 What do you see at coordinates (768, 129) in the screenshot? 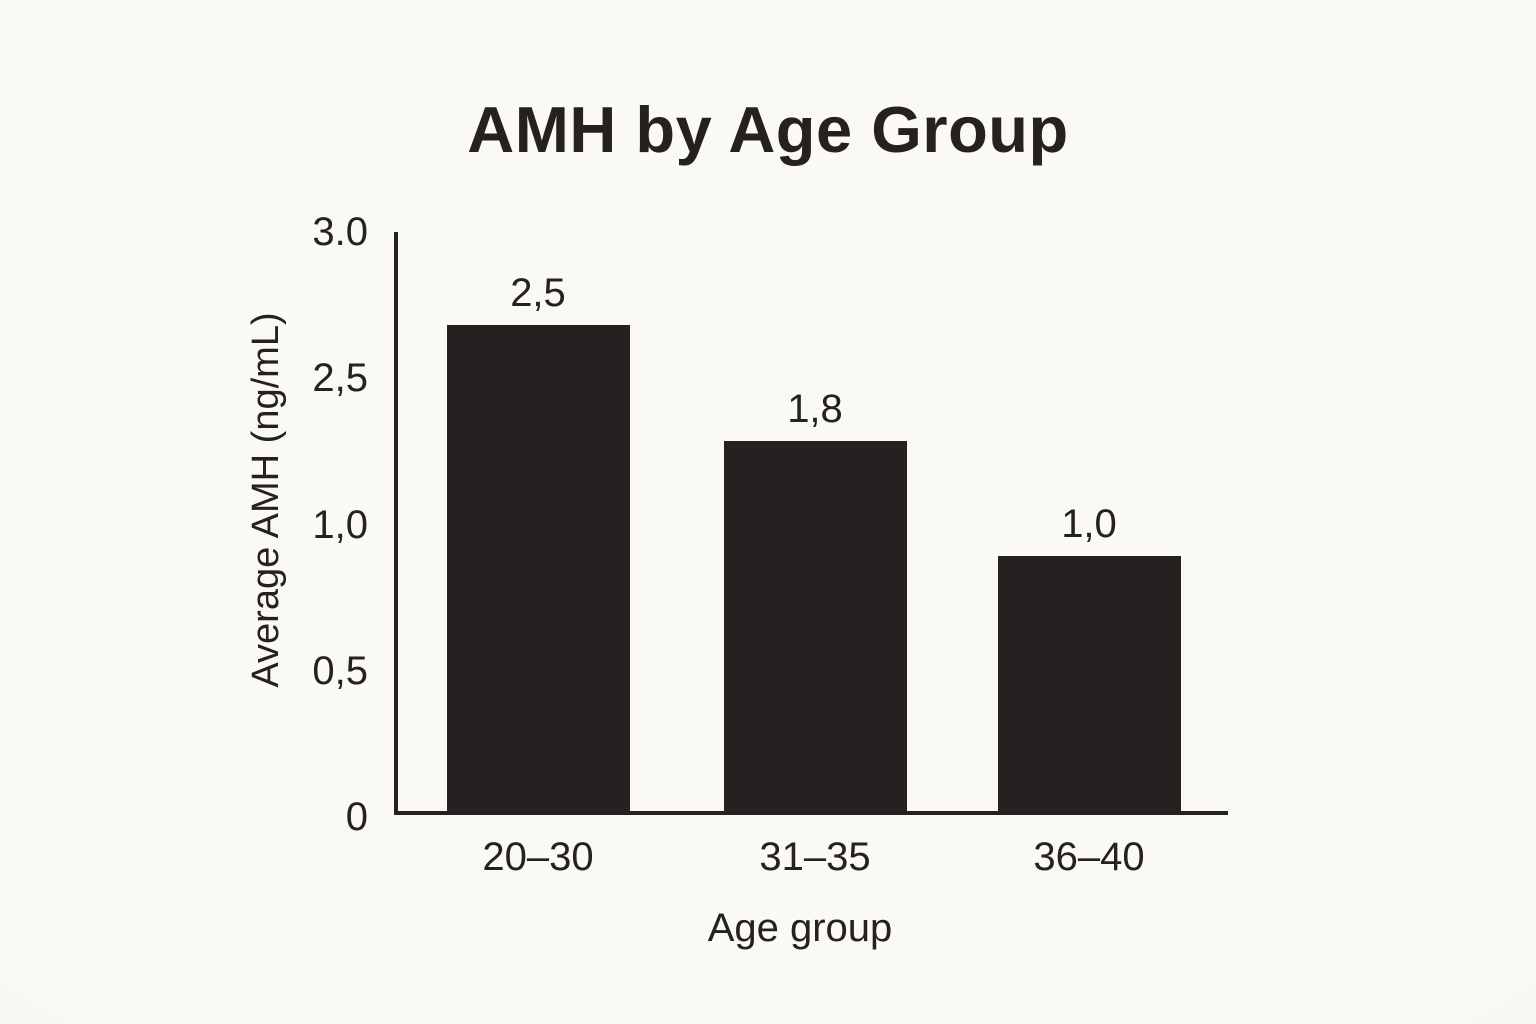
I see `chart-title: AMH by Age Group` at bounding box center [768, 129].